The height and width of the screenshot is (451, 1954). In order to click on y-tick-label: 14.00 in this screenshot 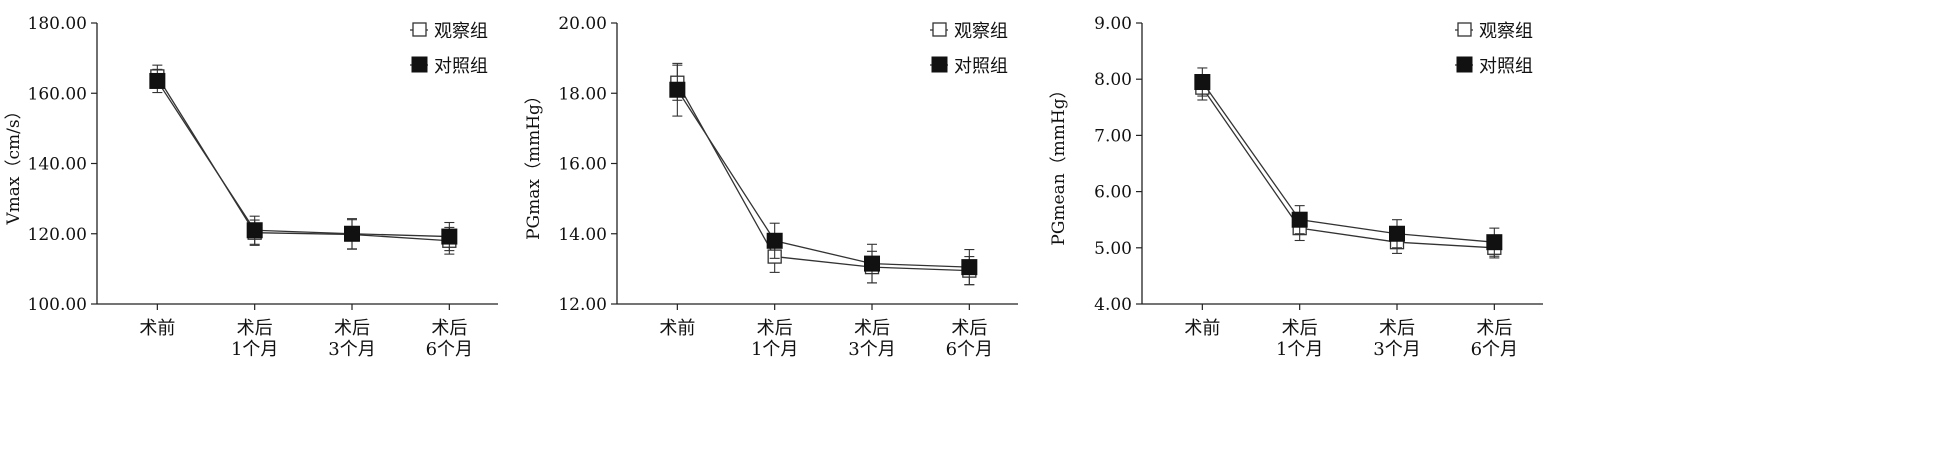, I will do `click(582, 235)`.